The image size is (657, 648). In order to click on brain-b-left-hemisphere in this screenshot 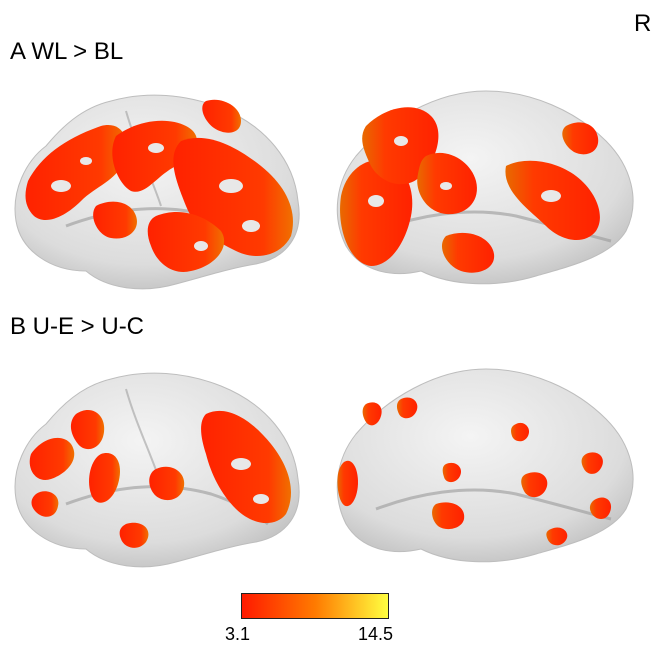, I will do `click(157, 470)`.